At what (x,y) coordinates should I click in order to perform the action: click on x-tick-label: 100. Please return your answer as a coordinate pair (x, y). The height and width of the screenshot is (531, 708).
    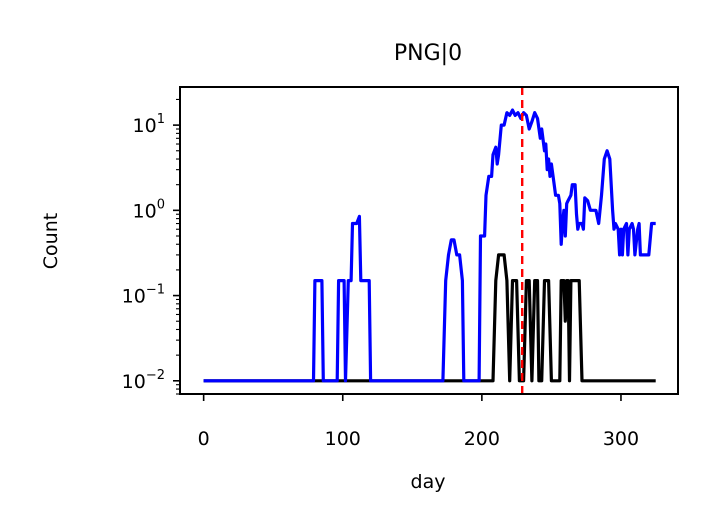
    Looking at the image, I should click on (343, 439).